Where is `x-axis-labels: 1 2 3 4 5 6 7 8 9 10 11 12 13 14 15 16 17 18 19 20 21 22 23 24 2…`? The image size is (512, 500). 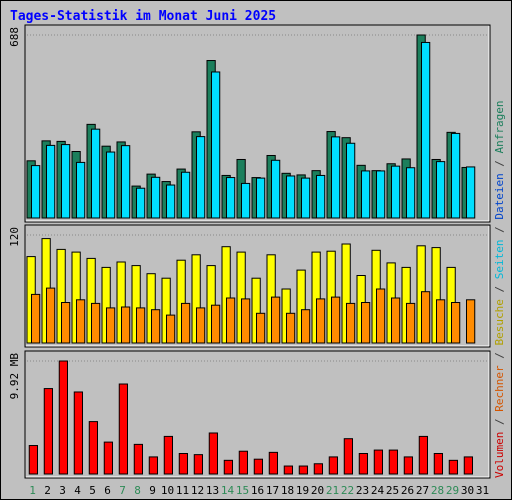 x-axis-labels: 1 2 3 4 5 6 7 8 9 10 11 12 13 14 15 16 17 18 19 20 21 22 23 24 2… is located at coordinates (259, 490).